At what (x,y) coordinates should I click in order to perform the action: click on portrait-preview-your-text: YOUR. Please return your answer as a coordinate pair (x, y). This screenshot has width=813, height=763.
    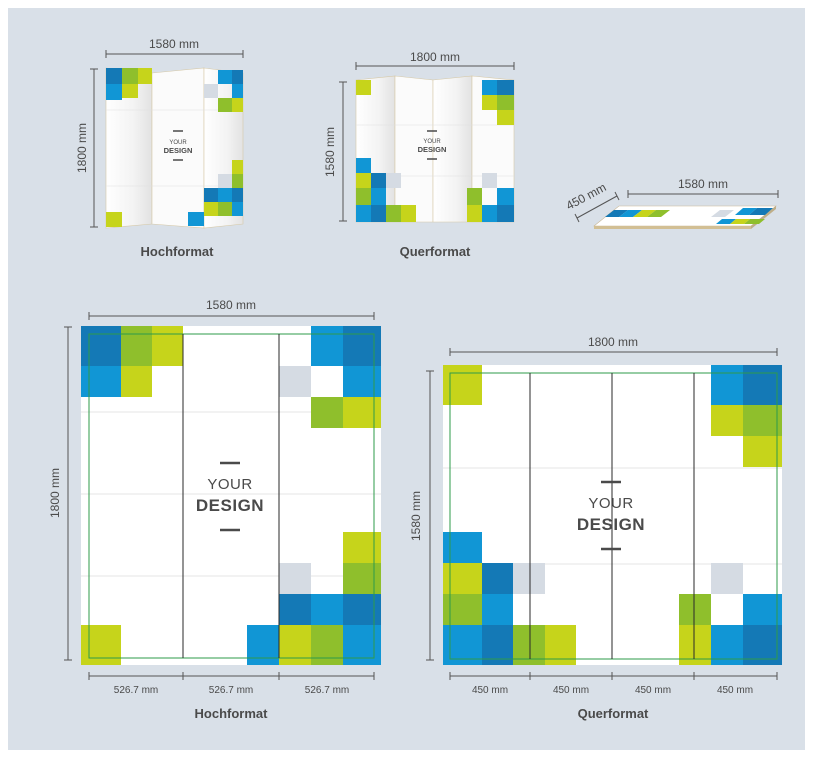
    Looking at the image, I should click on (178, 143).